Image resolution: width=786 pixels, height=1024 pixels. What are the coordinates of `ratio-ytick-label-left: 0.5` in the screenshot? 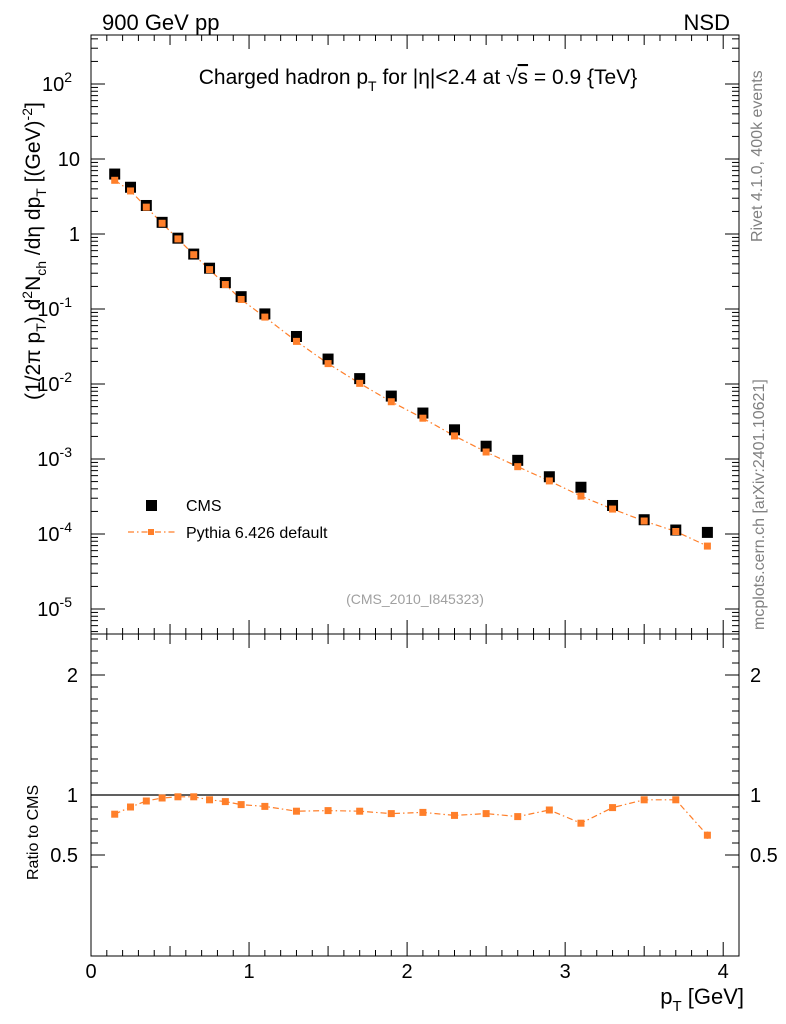 It's located at (64, 856).